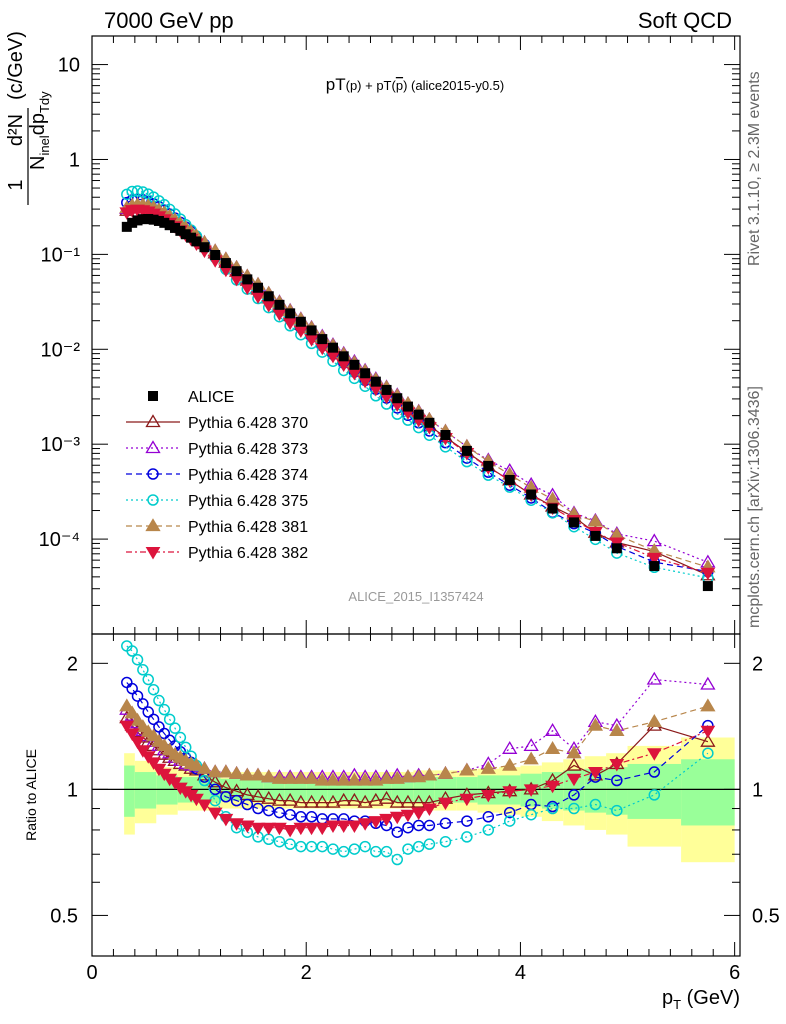  What do you see at coordinates (28, 118) in the screenshot?
I see `y-axis-label: 1 d²N NineldpTdy (c/GeV)` at bounding box center [28, 118].